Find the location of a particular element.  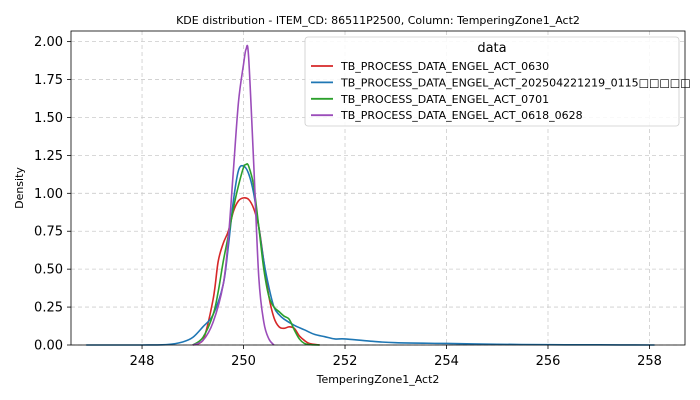

y-tick-label: 0.25 is located at coordinates (48, 308).